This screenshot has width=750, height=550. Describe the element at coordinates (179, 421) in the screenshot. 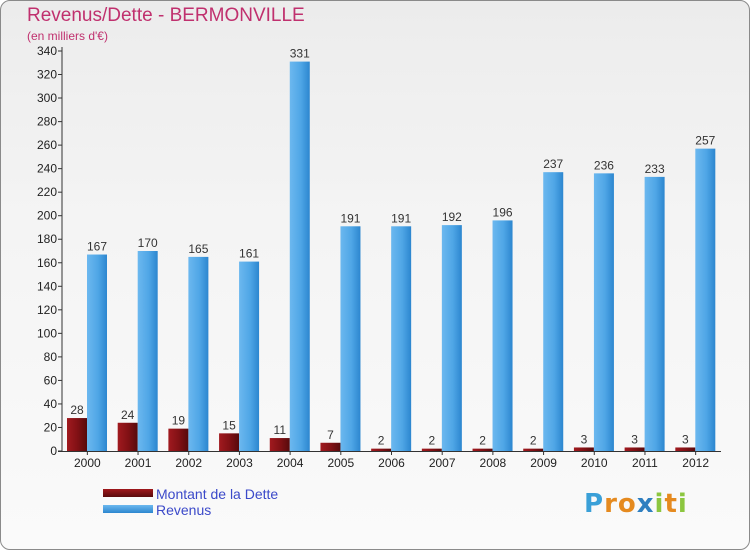

I see `data-label-debt: 19` at that location.